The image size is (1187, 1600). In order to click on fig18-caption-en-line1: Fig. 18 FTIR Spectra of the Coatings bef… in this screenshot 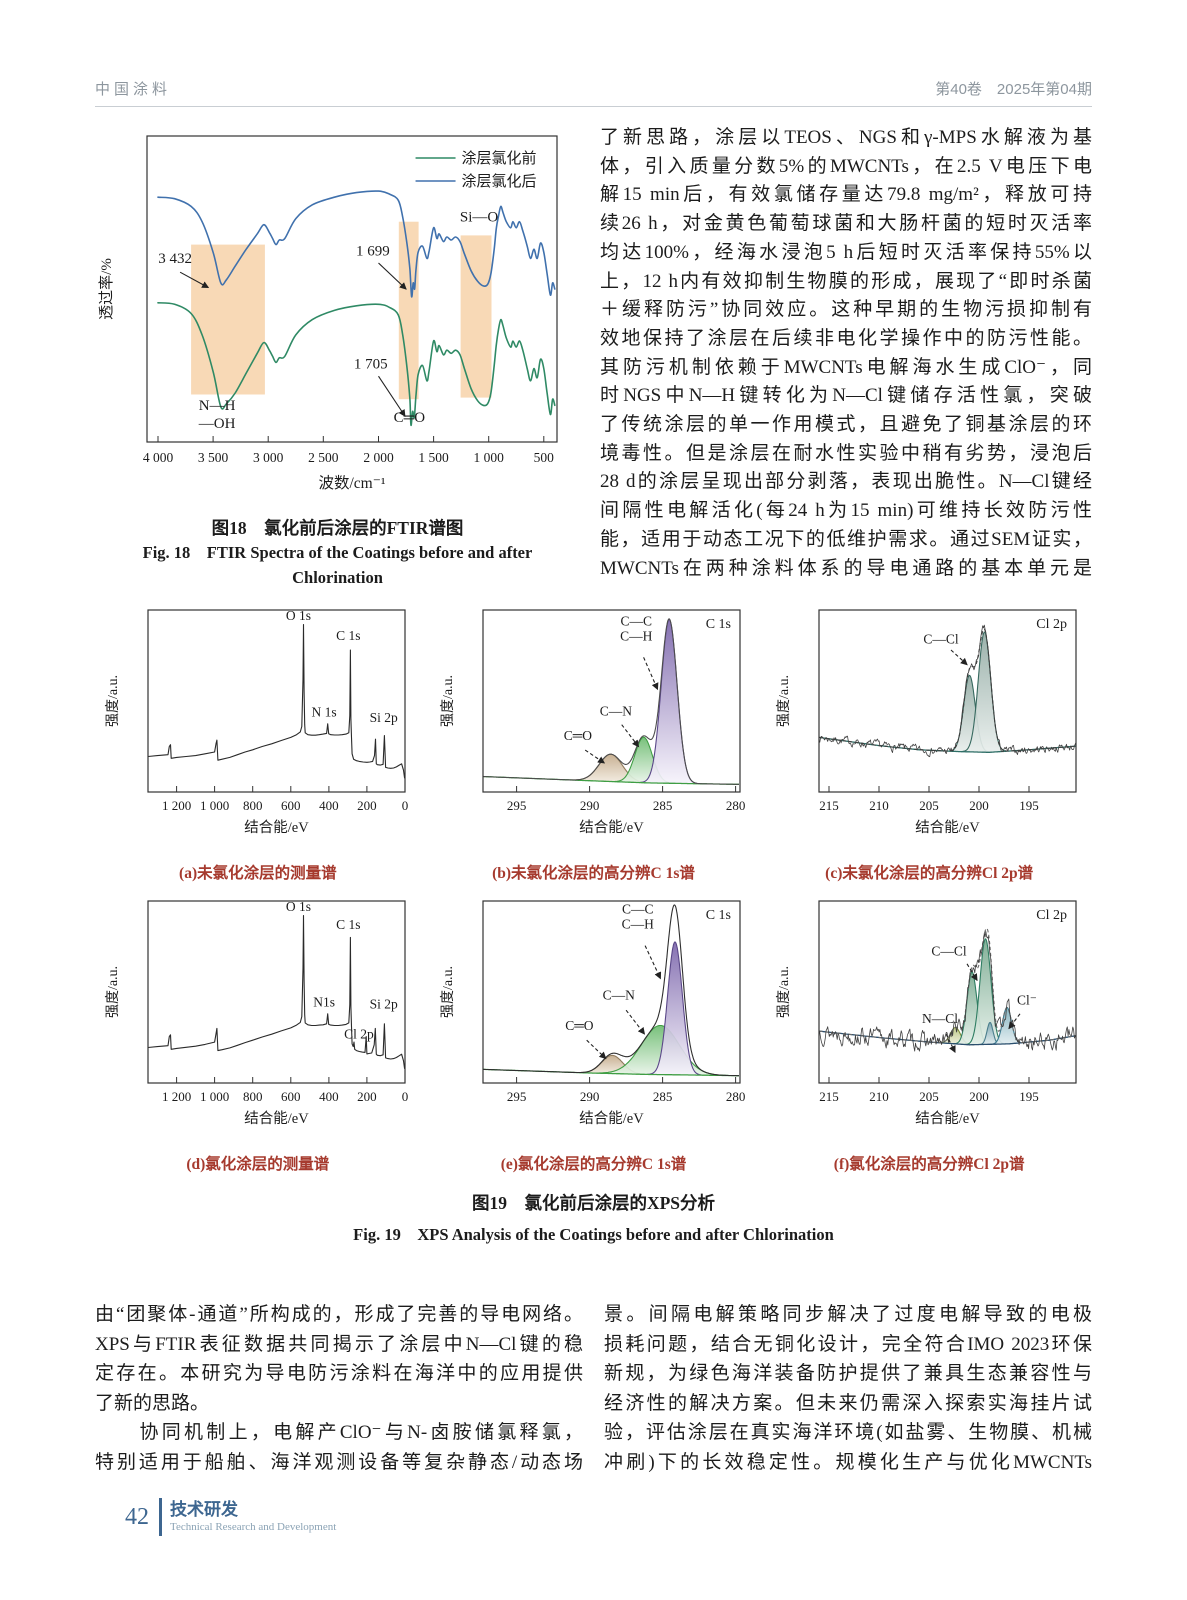, I will do `click(337, 552)`.